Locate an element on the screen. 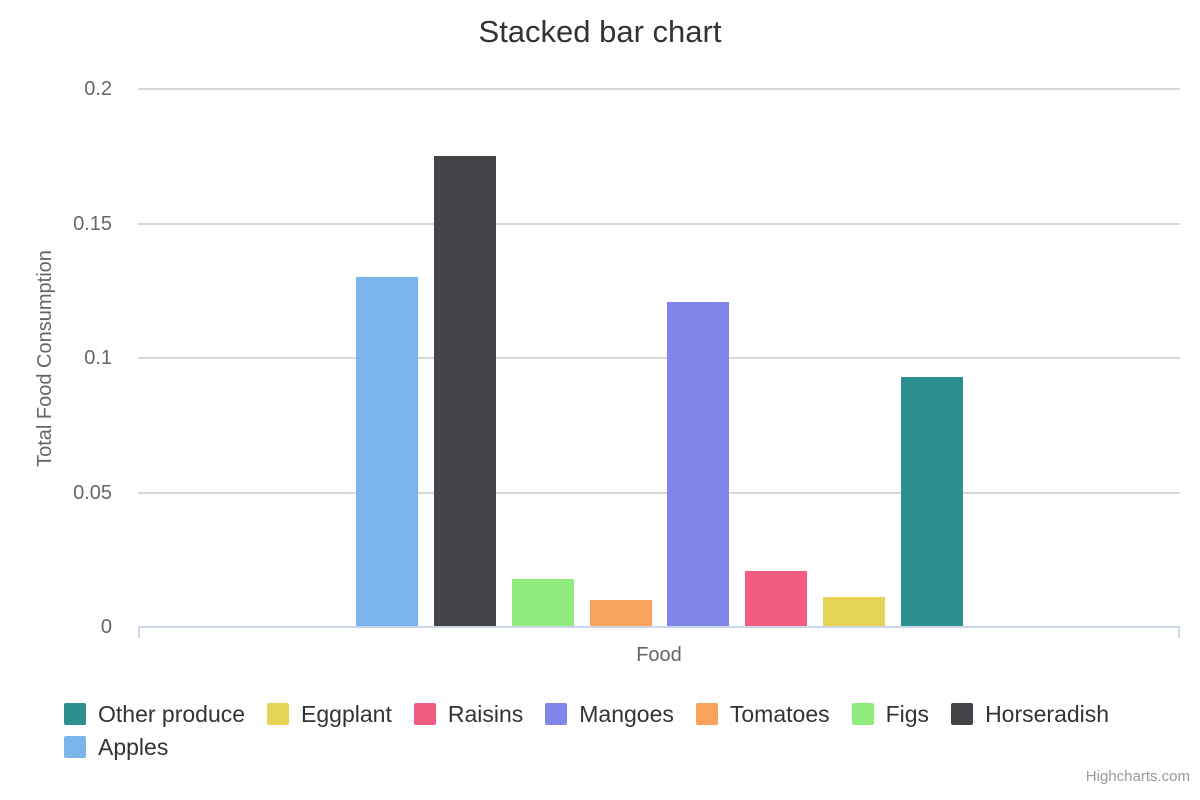 This screenshot has width=1200, height=800. bar-mangoes is located at coordinates (698, 464).